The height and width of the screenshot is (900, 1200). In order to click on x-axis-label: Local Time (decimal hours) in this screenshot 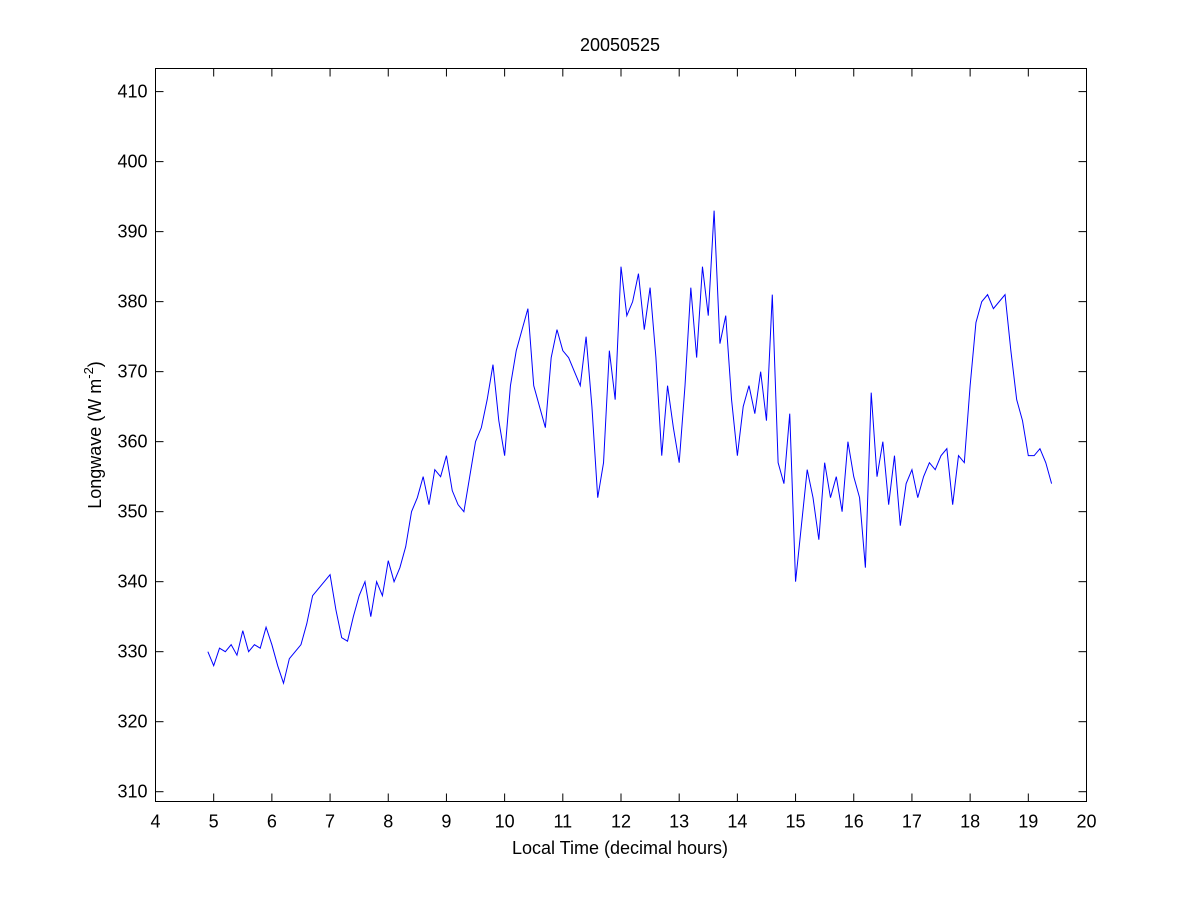, I will do `click(620, 848)`.